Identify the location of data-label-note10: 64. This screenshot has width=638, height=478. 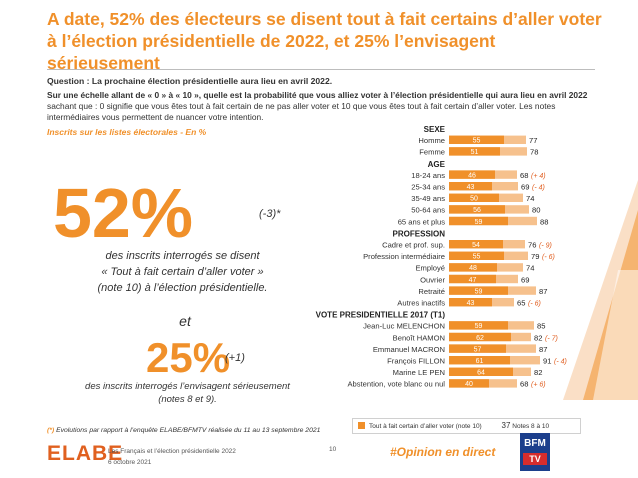
(481, 373).